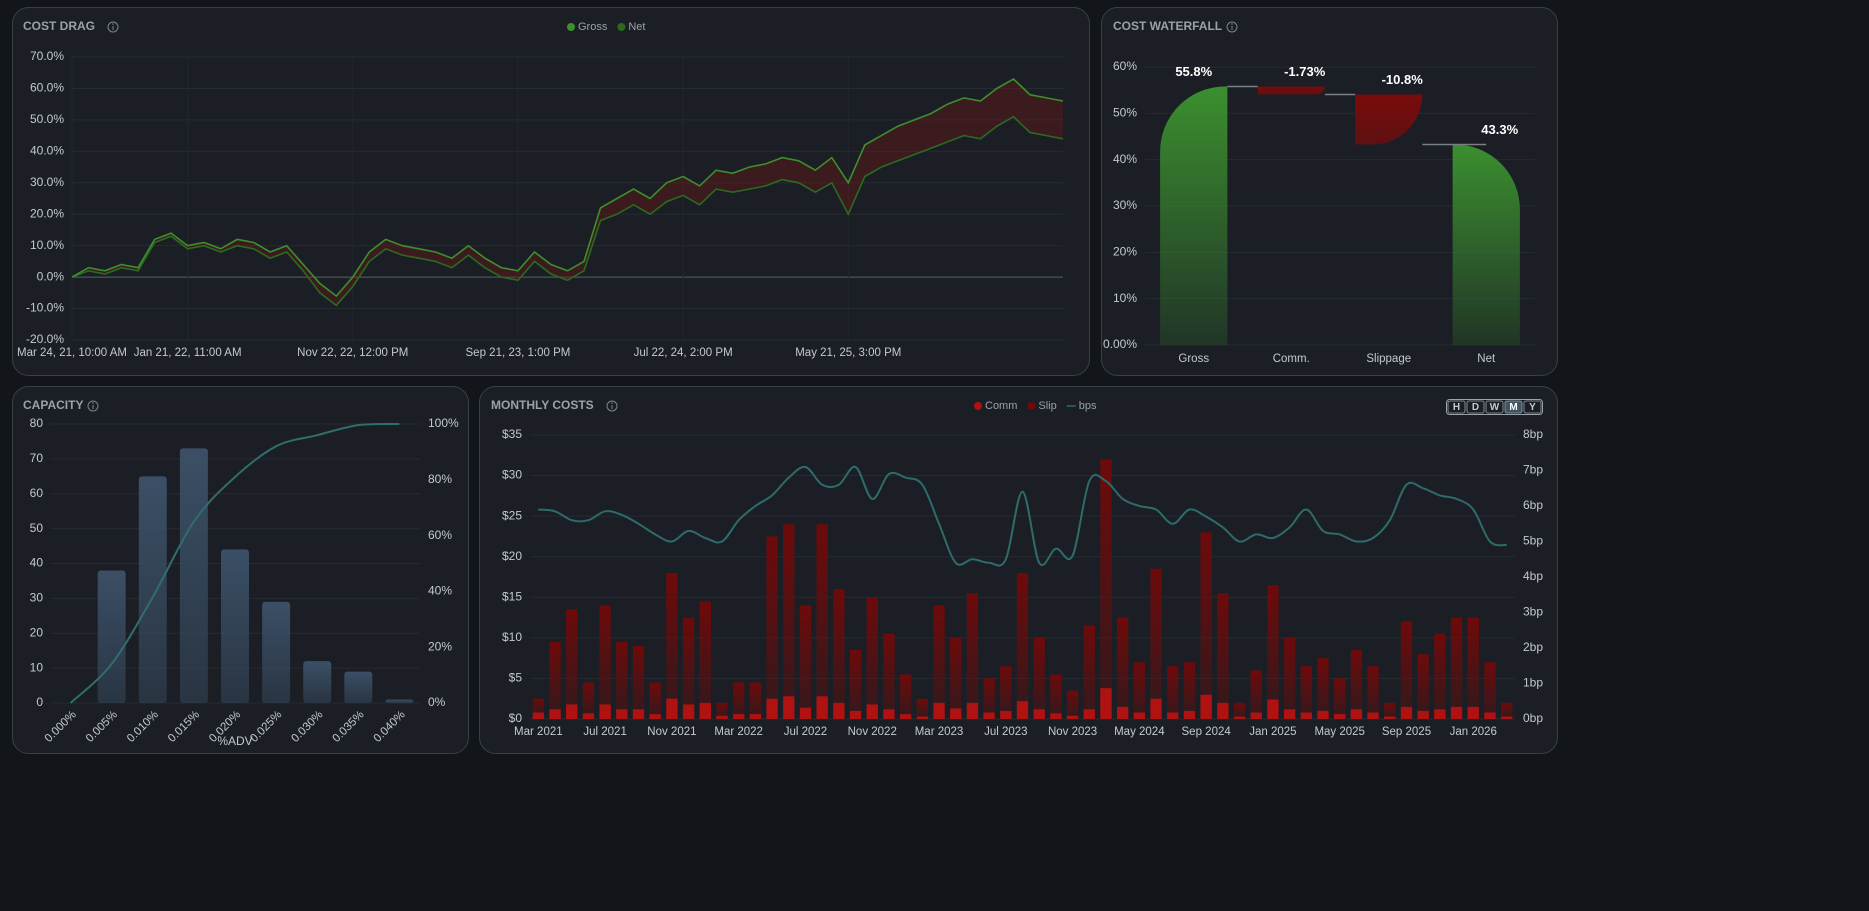 The width and height of the screenshot is (1869, 911). What do you see at coordinates (512, 434) in the screenshot?
I see `y-tick-label: $35` at bounding box center [512, 434].